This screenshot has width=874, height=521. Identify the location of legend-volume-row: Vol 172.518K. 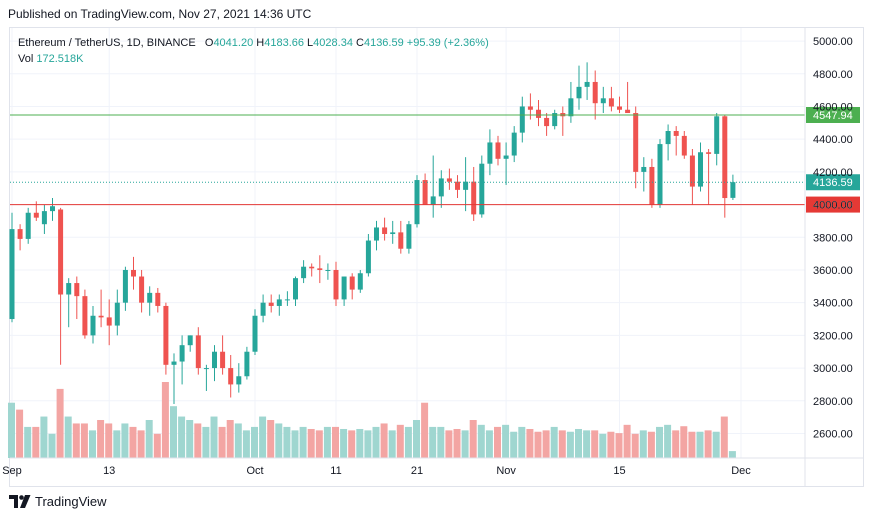
(253, 59).